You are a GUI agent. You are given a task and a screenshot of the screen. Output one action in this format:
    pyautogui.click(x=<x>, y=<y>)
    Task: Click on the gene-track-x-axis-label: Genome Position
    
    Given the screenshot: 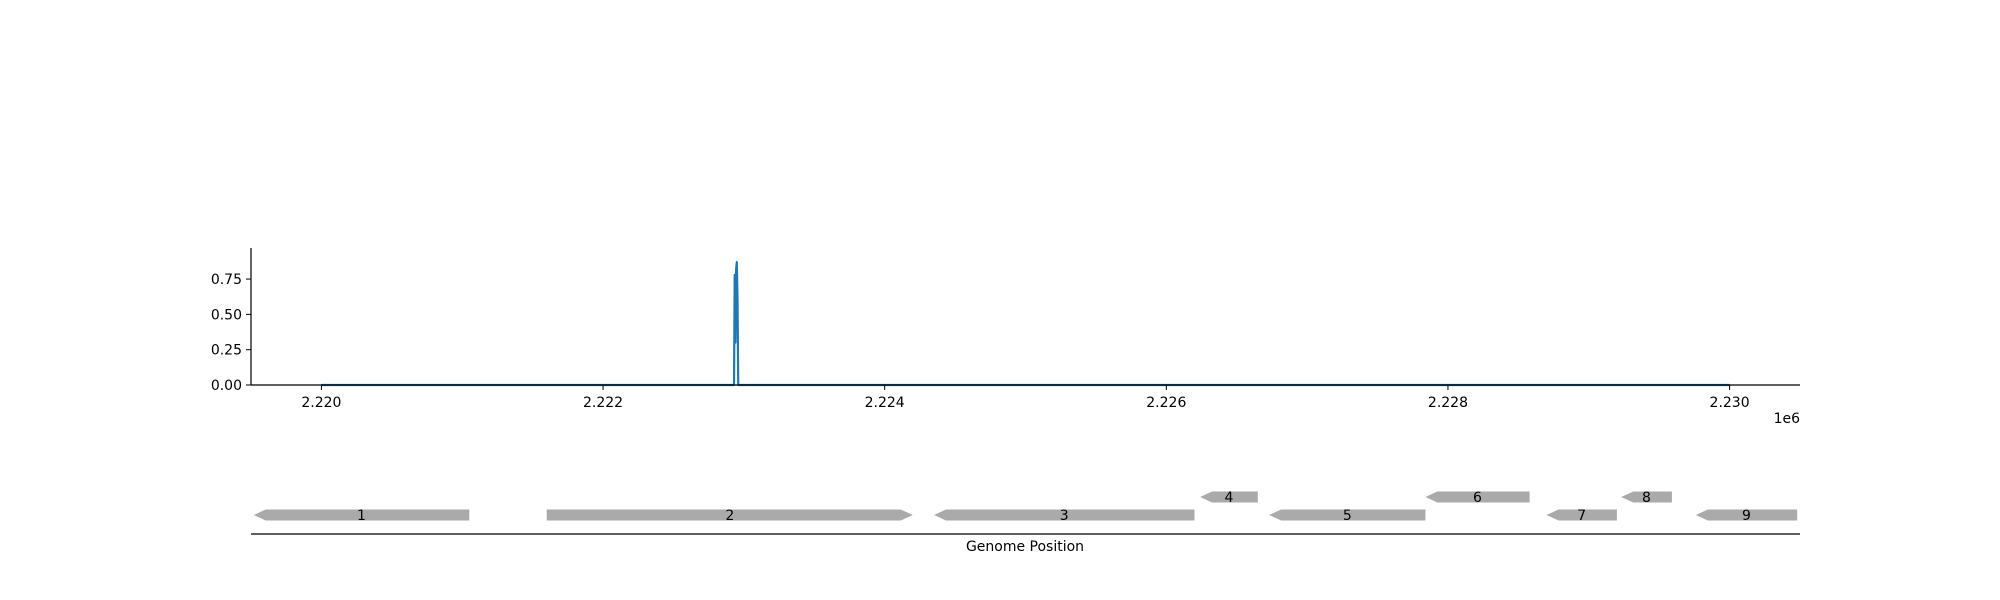 What is the action you would take?
    pyautogui.click(x=1025, y=547)
    